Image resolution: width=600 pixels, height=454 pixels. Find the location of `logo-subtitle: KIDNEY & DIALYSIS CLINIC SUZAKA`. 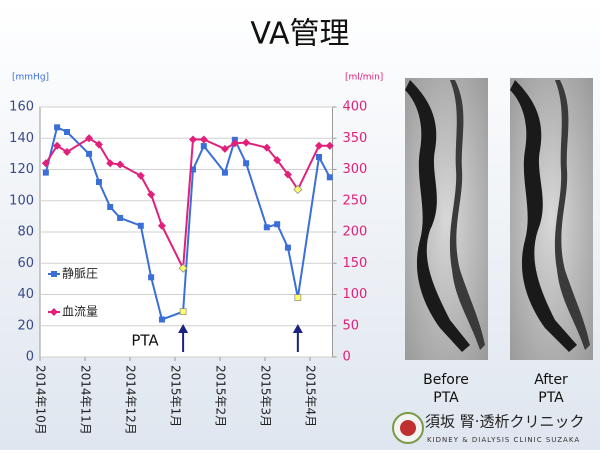

logo-subtitle: KIDNEY & DIALYSIS CLINIC SUZAKA is located at coordinates (503, 440).